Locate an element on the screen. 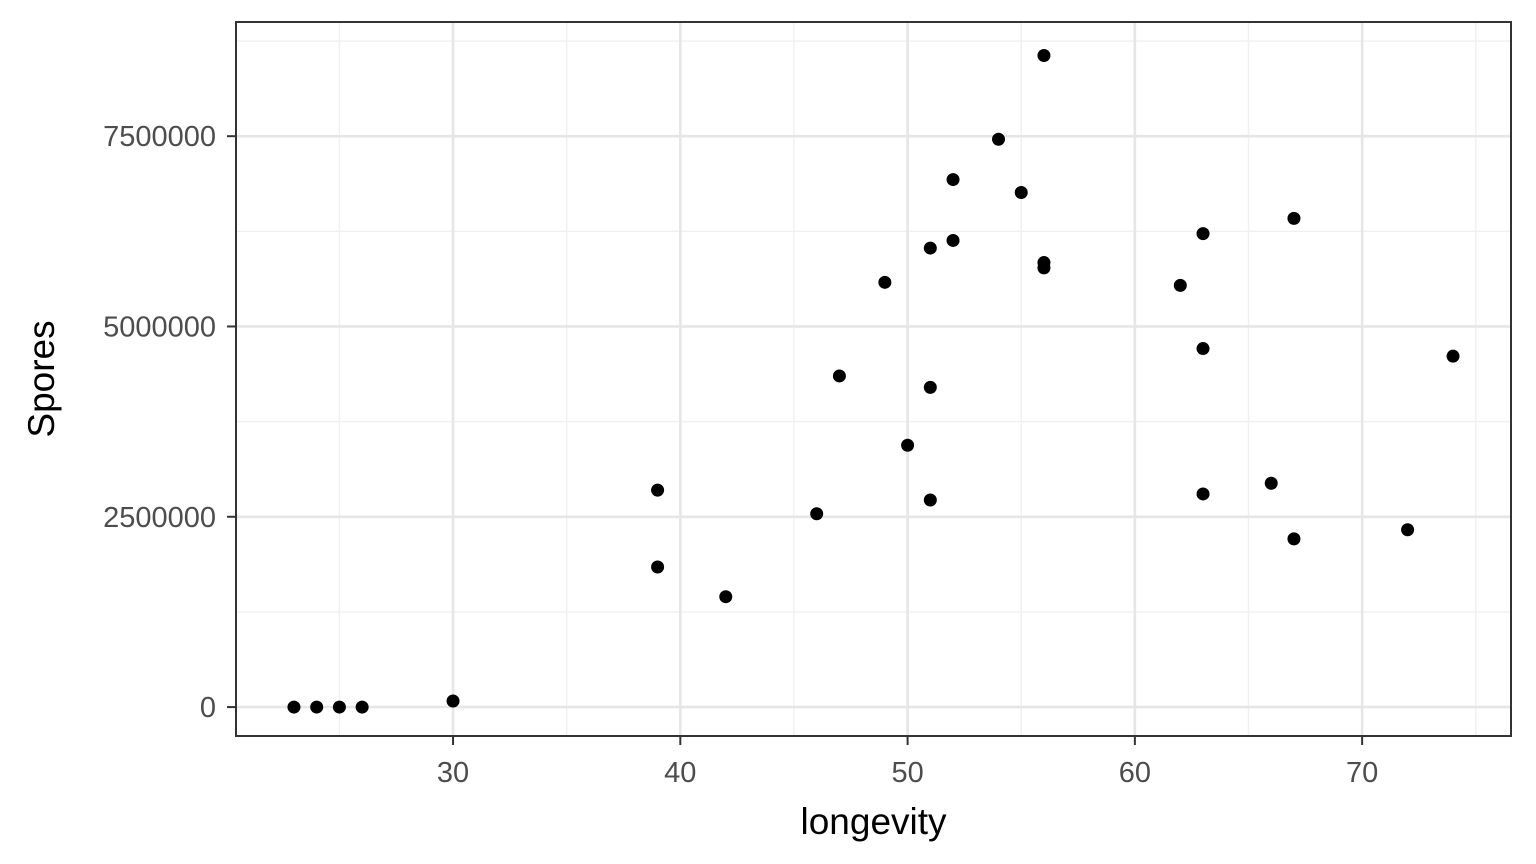 This screenshot has height=864, width=1536. x-tick-label: 60 is located at coordinates (1135, 773).